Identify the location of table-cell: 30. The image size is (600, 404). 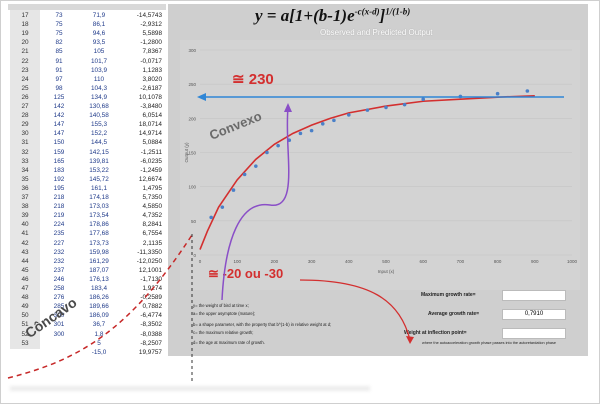
(25, 134).